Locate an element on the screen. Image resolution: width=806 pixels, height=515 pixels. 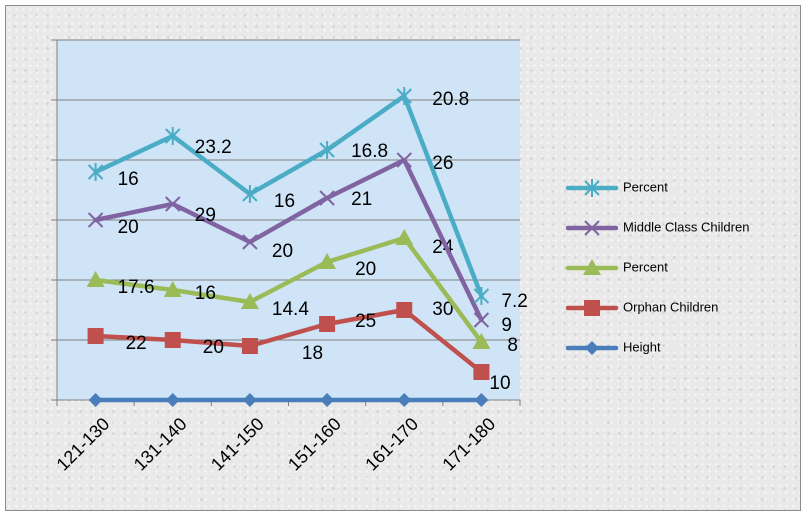
data-label: 22 is located at coordinates (136, 343).